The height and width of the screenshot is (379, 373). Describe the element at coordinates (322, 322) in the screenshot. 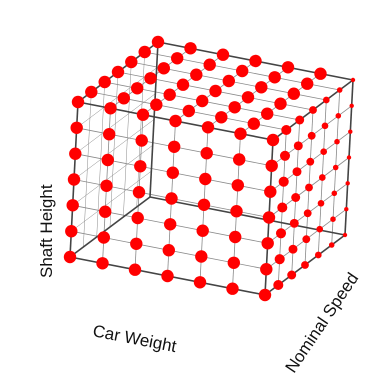

I see `y-axis-label: Nominal Speed` at that location.